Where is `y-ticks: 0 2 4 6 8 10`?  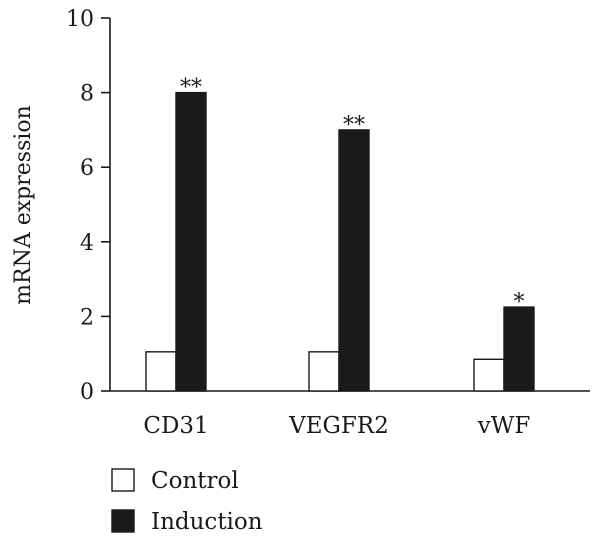 y-ticks: 0 2 4 6 8 10 is located at coordinates (88, 206).